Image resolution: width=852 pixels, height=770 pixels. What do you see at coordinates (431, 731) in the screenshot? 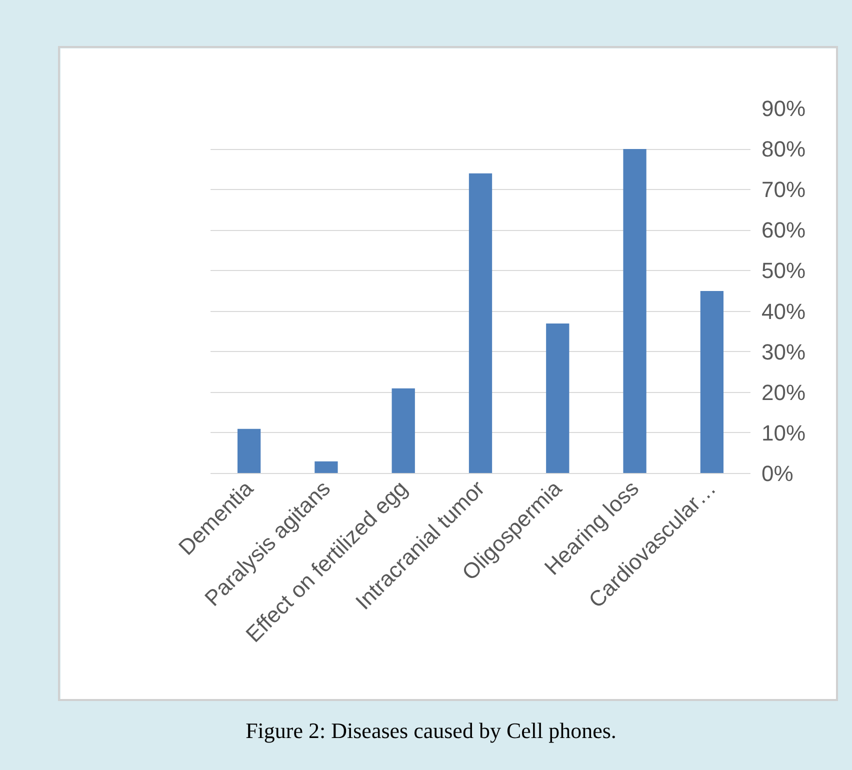
I see `caption: Figure 2: Diseases caused by Cell phones.` at bounding box center [431, 731].